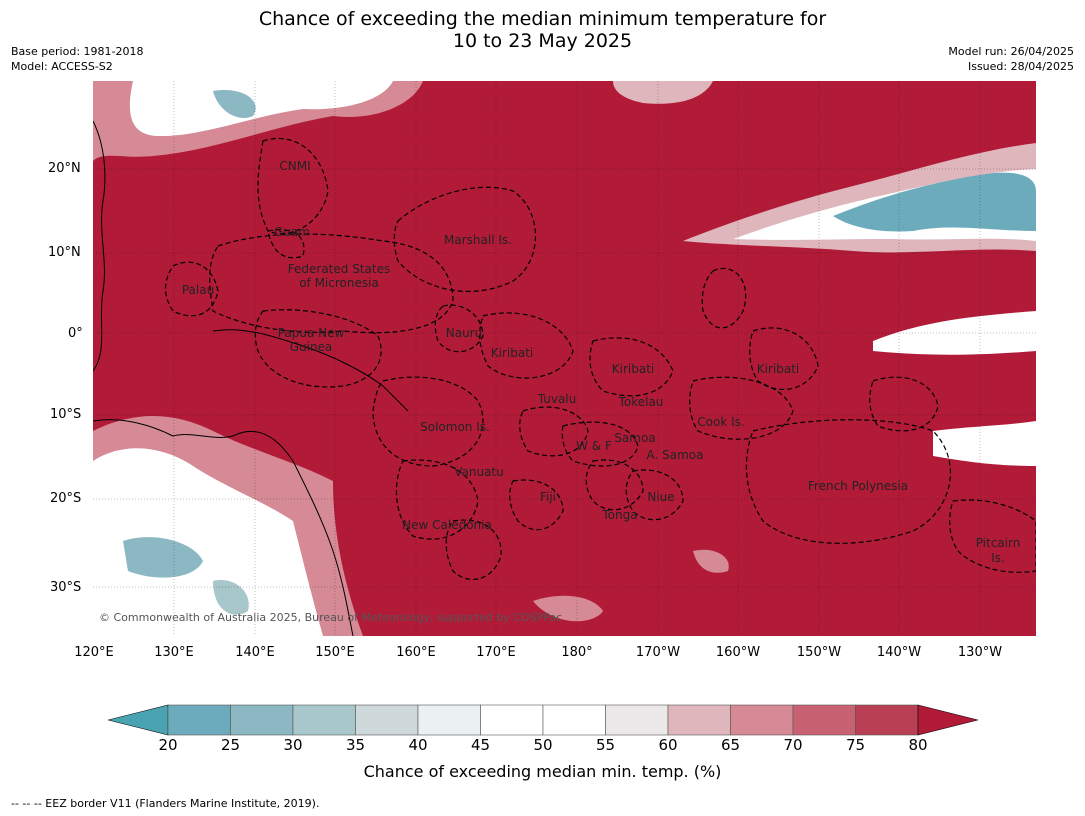 The image size is (1085, 816). I want to click on issued-date: Issued: 28/04/2025, so click(1020, 66).